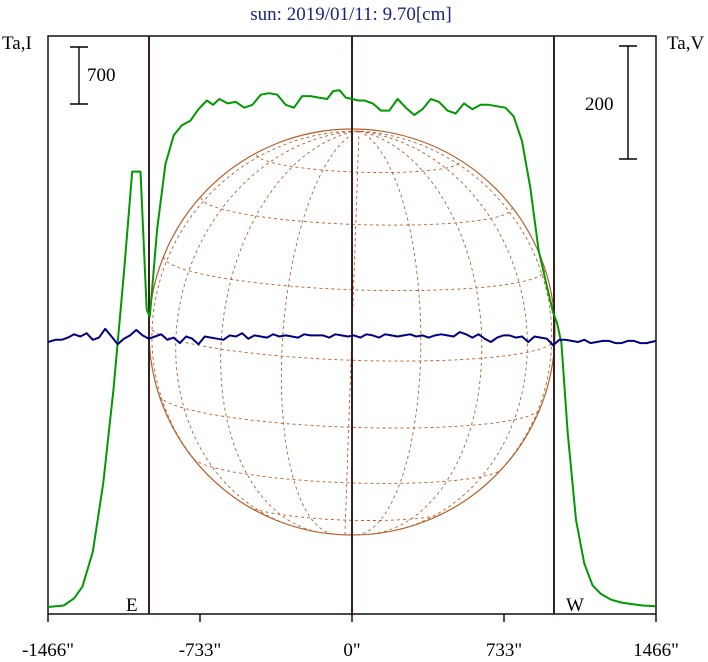 The height and width of the screenshot is (662, 708). What do you see at coordinates (628, 102) in the screenshot?
I see `scale-bar-right` at bounding box center [628, 102].